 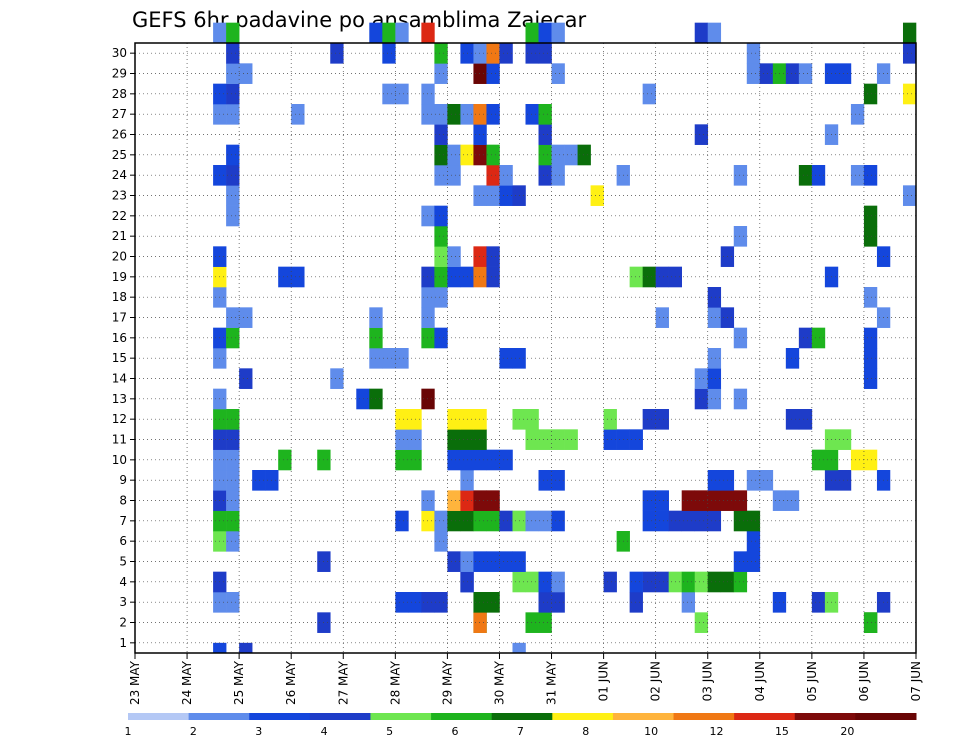 What do you see at coordinates (656, 681) in the screenshot?
I see `x-tick-label: 02 JUN` at bounding box center [656, 681].